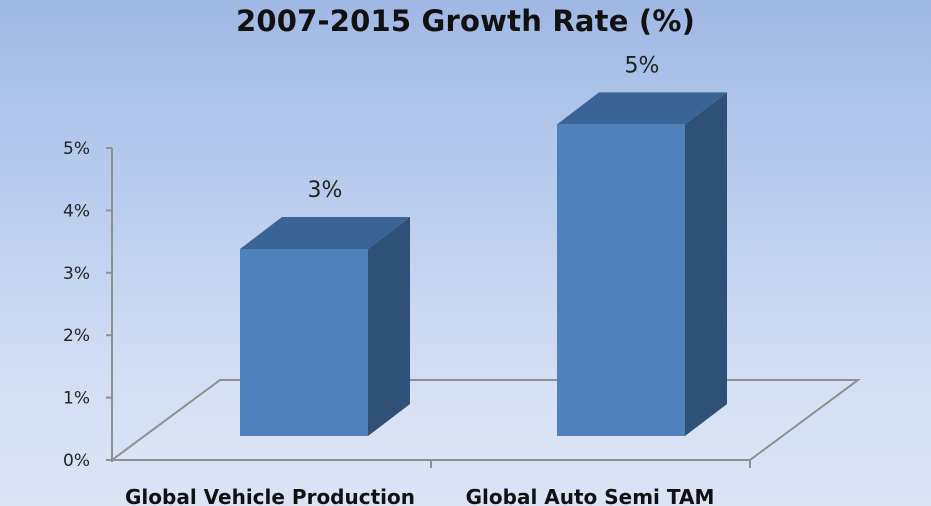 This screenshot has width=931, height=506. I want to click on y-tick-label: 5%, so click(76, 149).